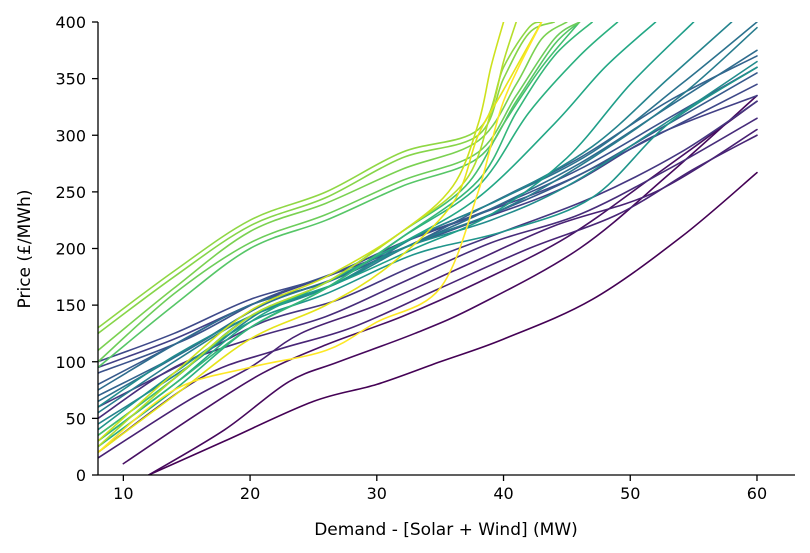 Image resolution: width=810 pixels, height=553 pixels. Describe the element at coordinates (70, 362) in the screenshot. I see `y-tick-label: 100` at that location.